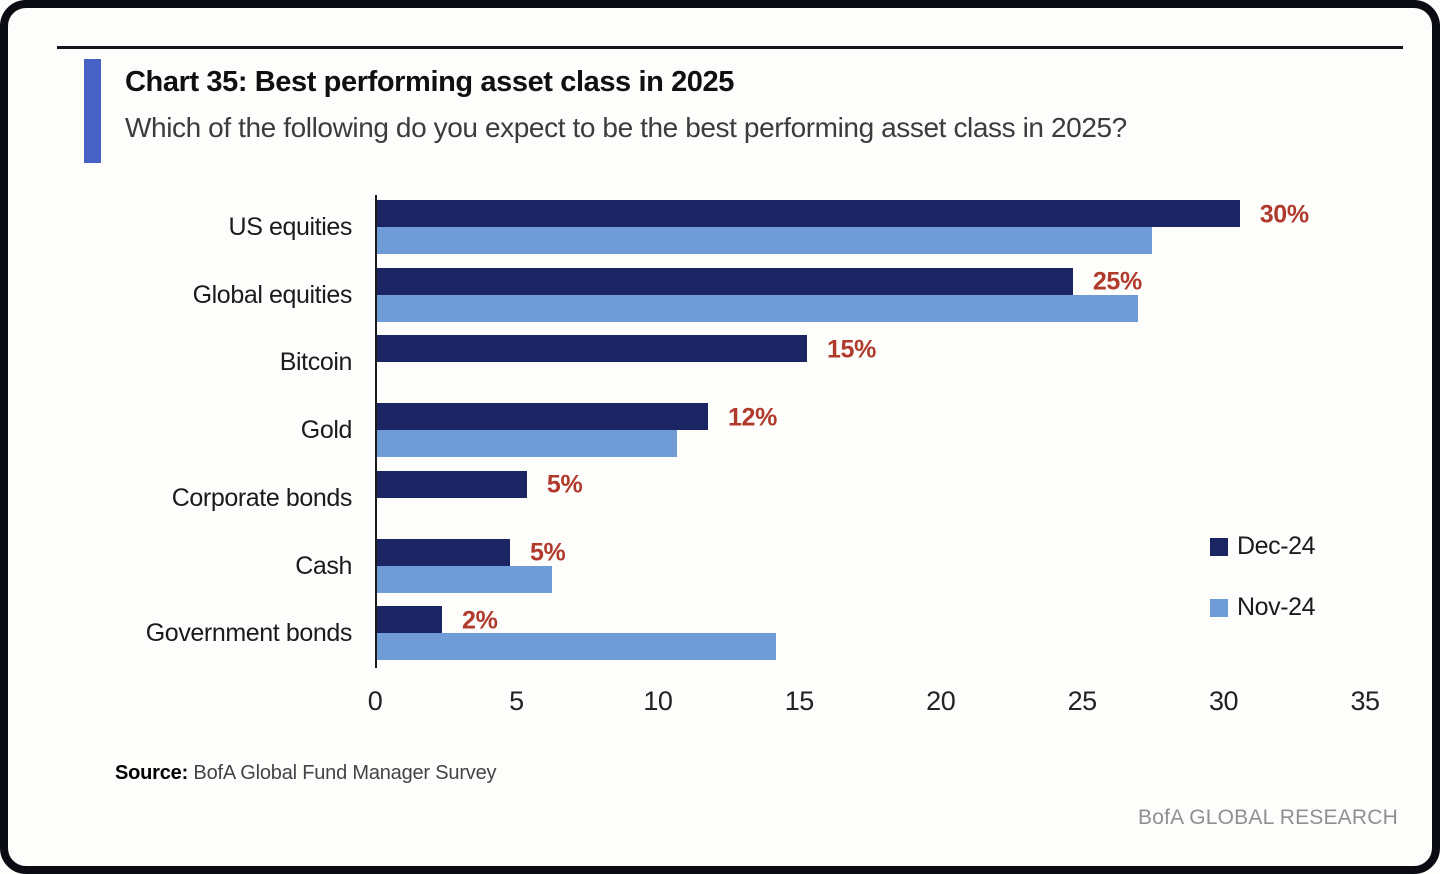  Describe the element at coordinates (316, 362) in the screenshot. I see `category-label: Bitcoin` at that location.